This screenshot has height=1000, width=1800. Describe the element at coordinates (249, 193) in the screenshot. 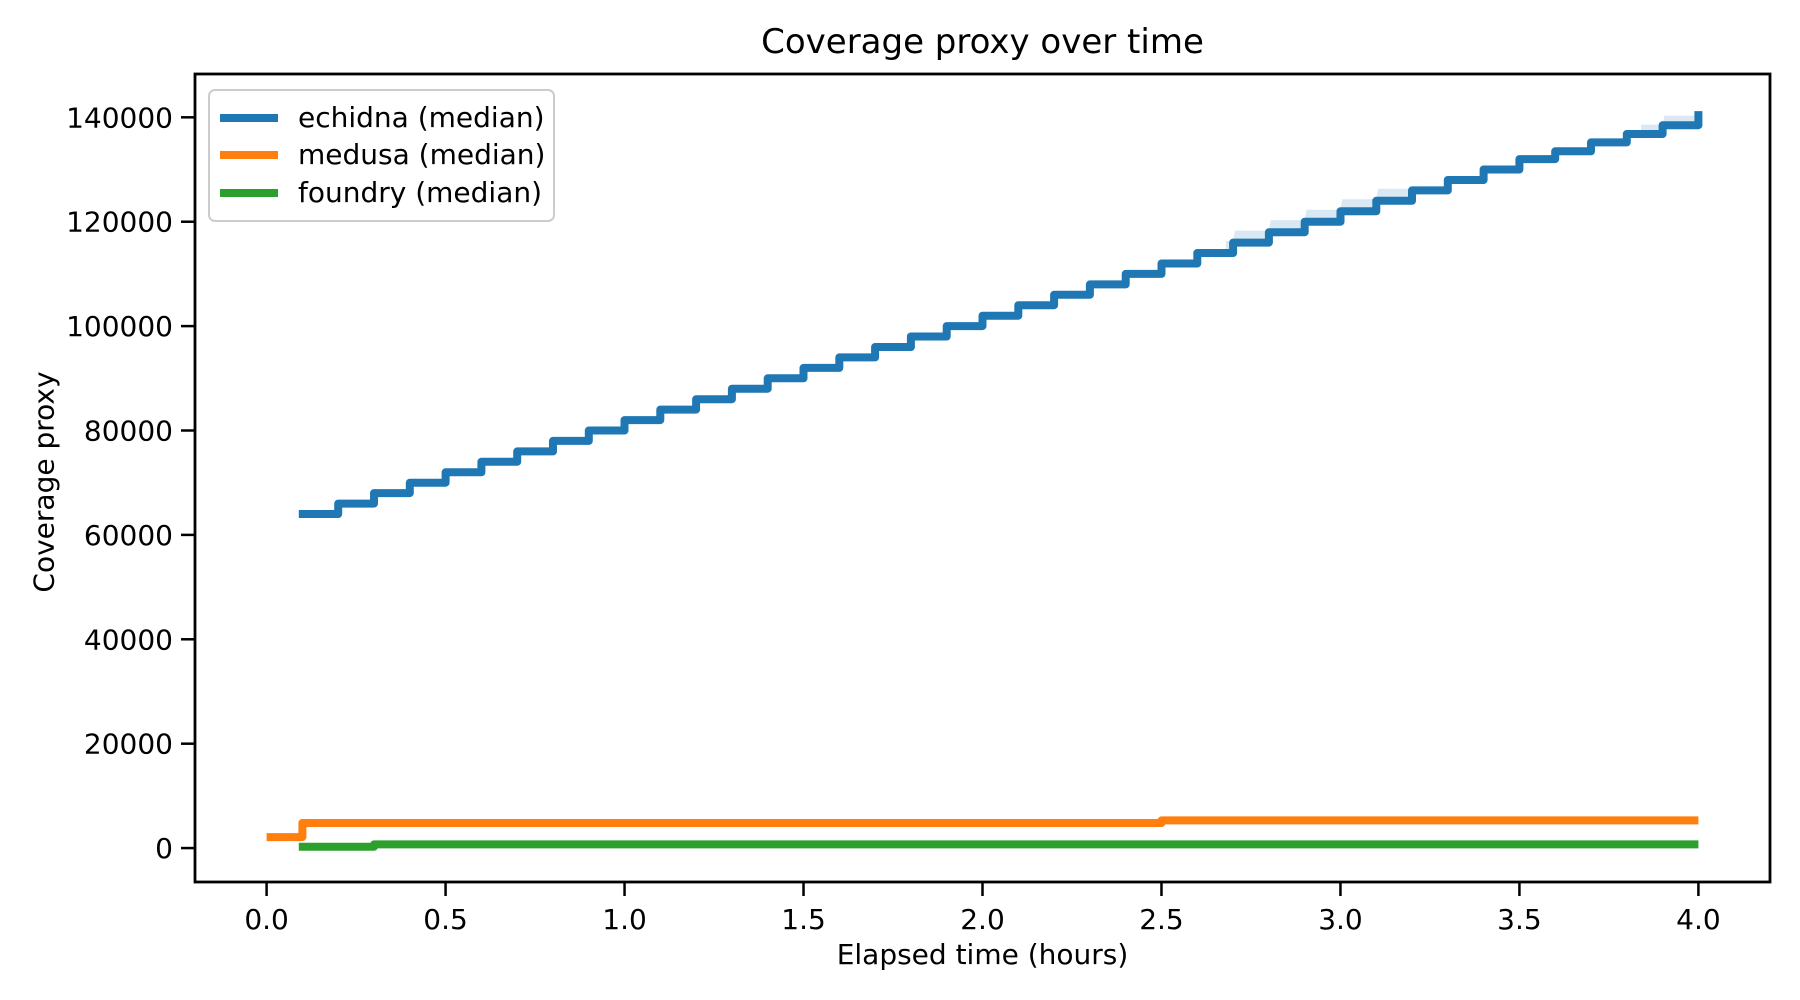

I see `foundry-line-swatch` at that location.